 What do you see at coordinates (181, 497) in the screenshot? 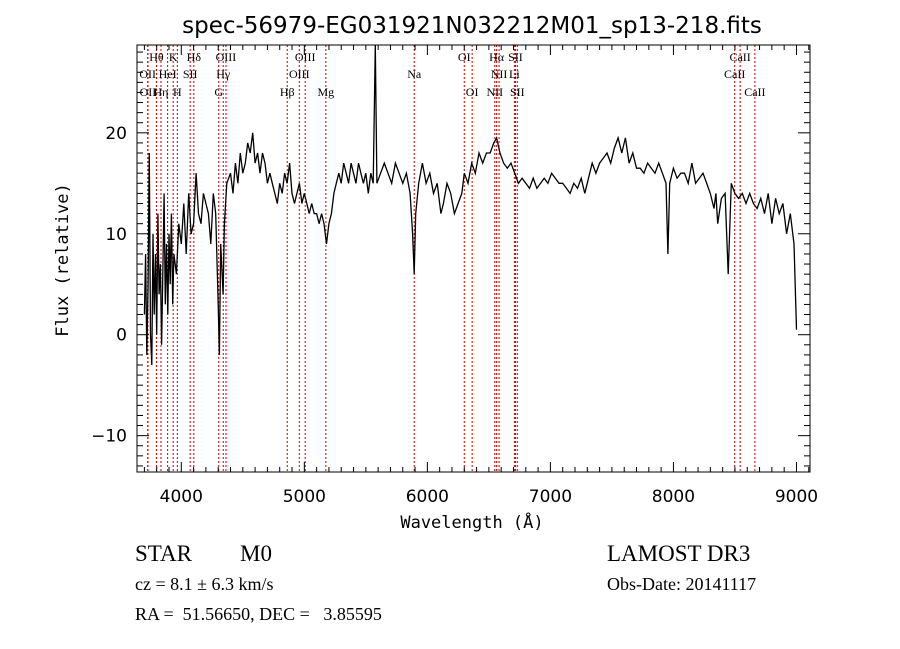
I see `x-tick-label: 4000` at bounding box center [181, 497].